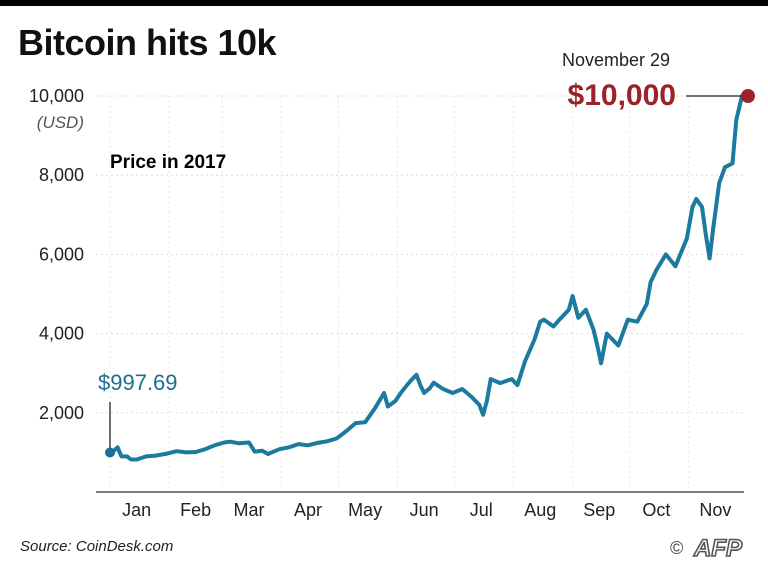 This screenshot has height=574, width=768. I want to click on x-axis: Jan Feb Mar Apr May Jun Jul Aug Sep Oct Nov, so click(420, 505).